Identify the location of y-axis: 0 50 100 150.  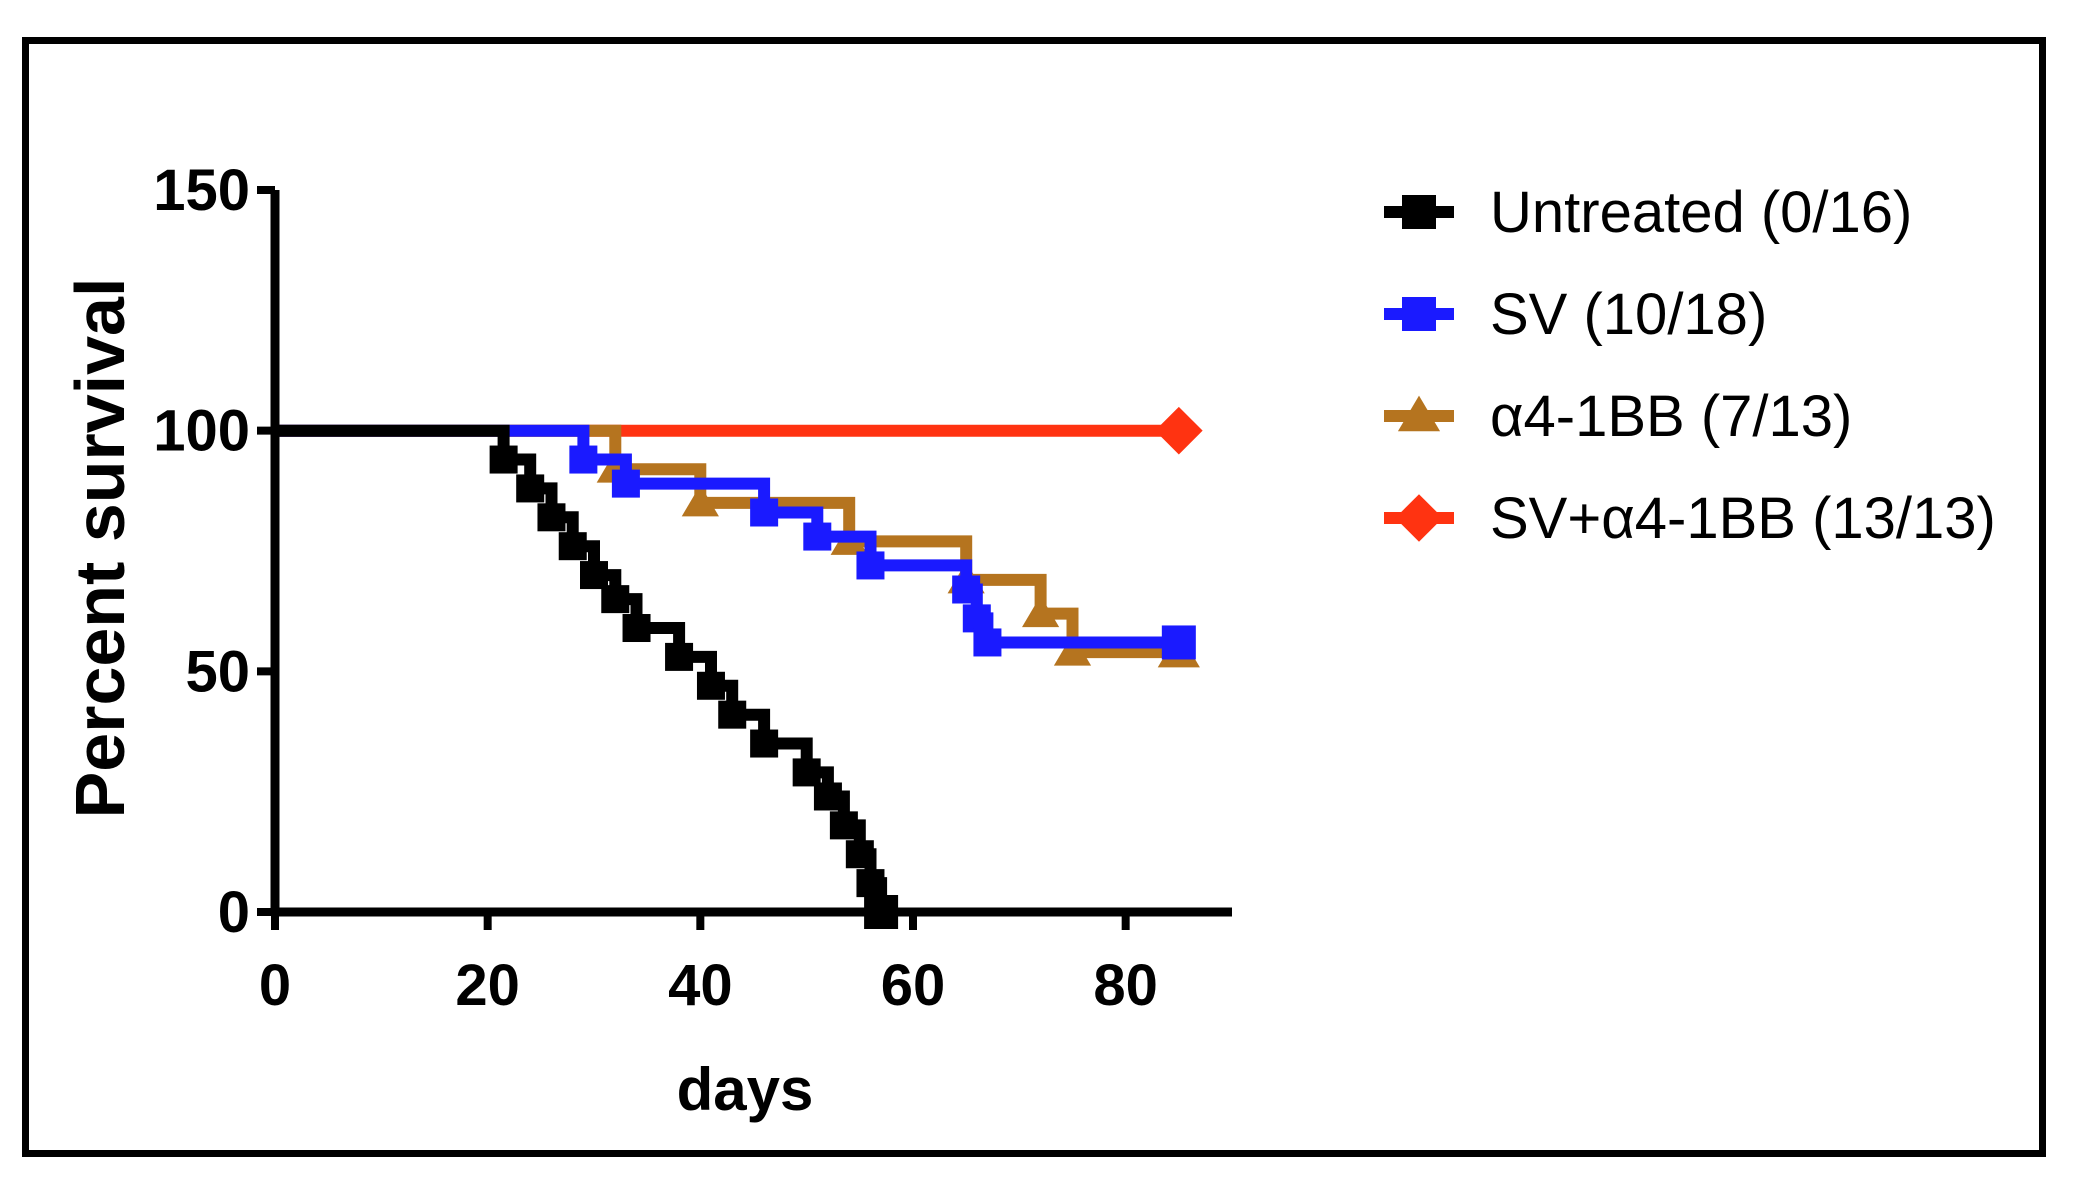
(216, 551).